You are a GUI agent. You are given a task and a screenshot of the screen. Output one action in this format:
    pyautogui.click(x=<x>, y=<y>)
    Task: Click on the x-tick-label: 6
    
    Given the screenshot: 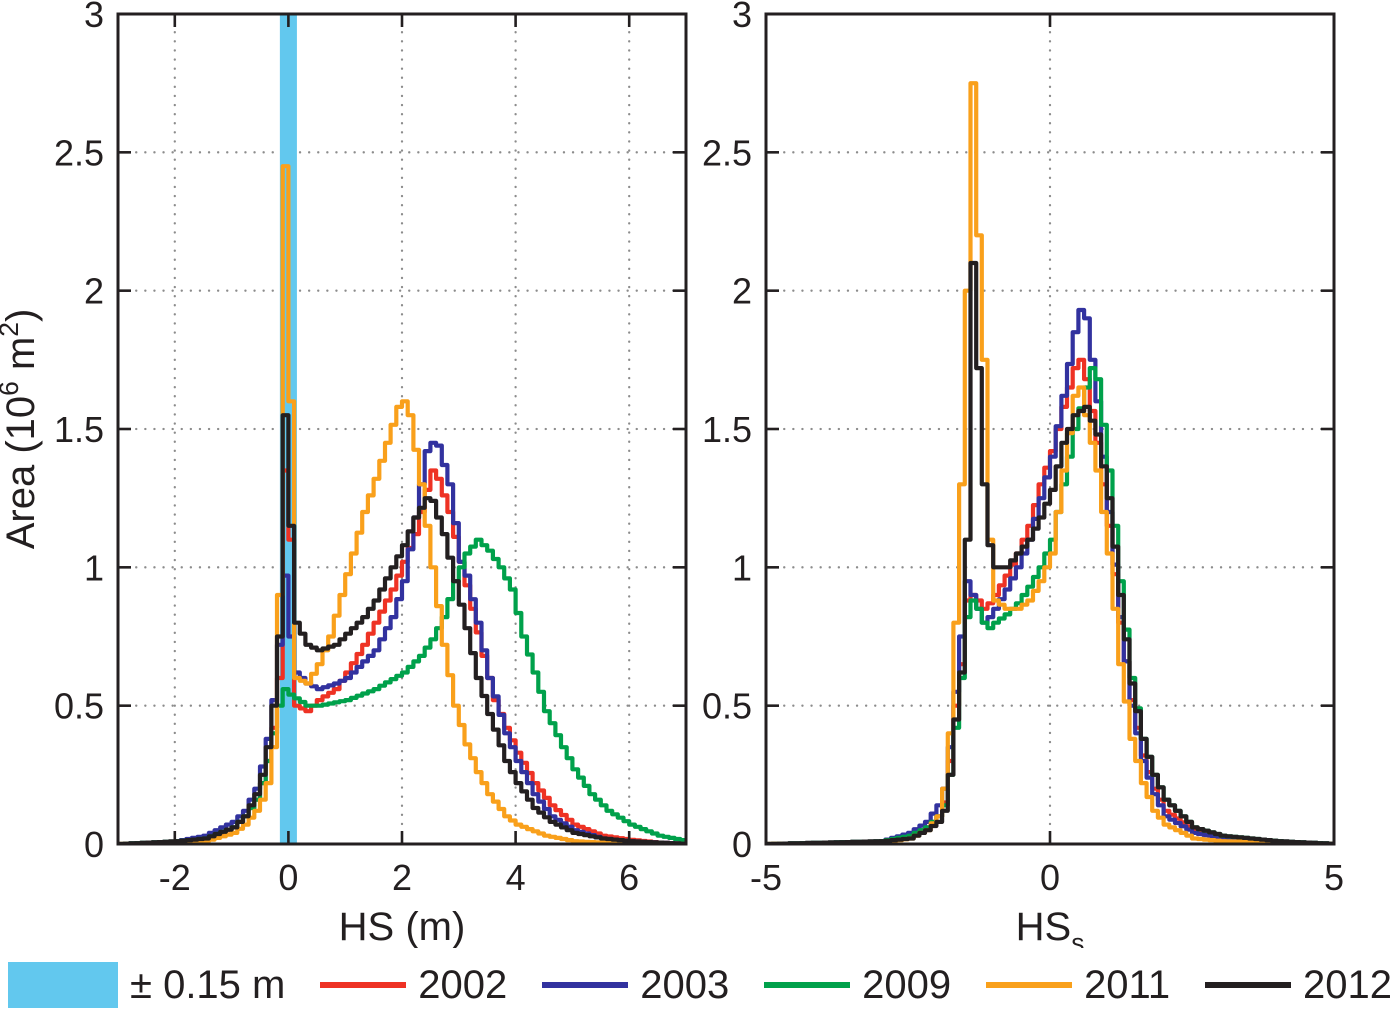 What is the action you would take?
    pyautogui.click(x=629, y=877)
    